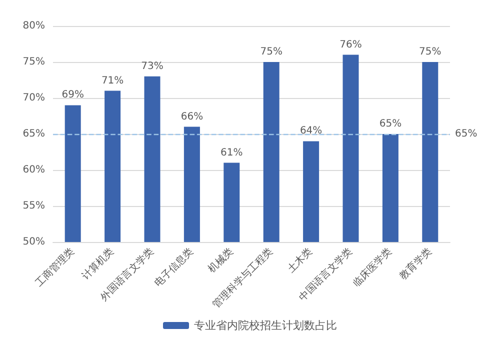 The height and width of the screenshot is (362, 500). Describe the element at coordinates (300, 260) in the screenshot. I see `x-tick-label: 土木类` at that location.